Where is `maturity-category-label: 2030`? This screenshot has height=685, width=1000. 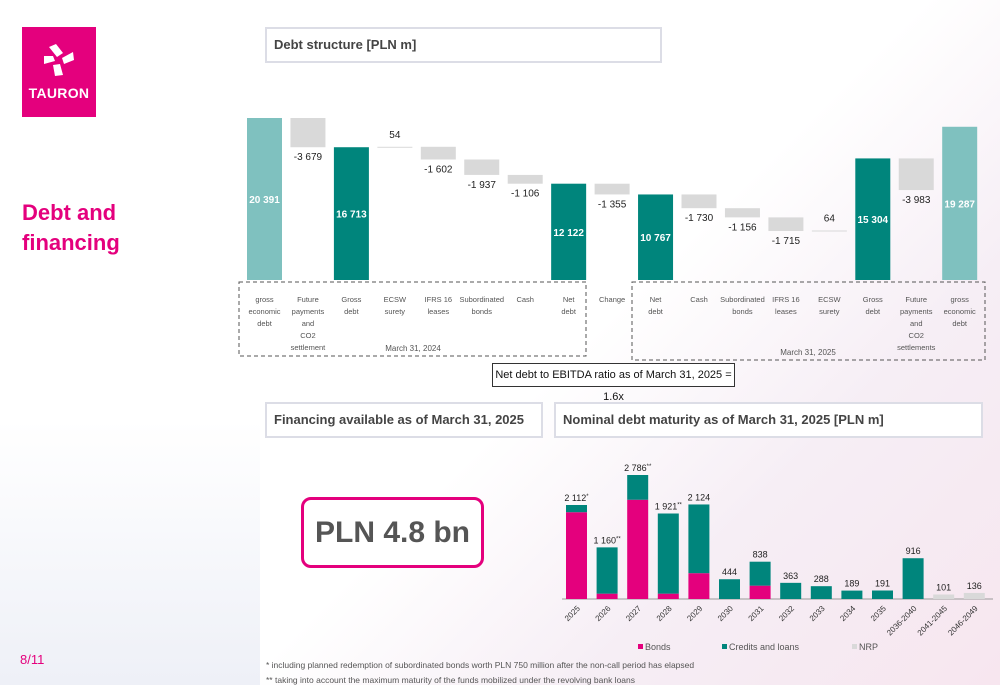
maturity-category-label: 2030 is located at coordinates (725, 613).